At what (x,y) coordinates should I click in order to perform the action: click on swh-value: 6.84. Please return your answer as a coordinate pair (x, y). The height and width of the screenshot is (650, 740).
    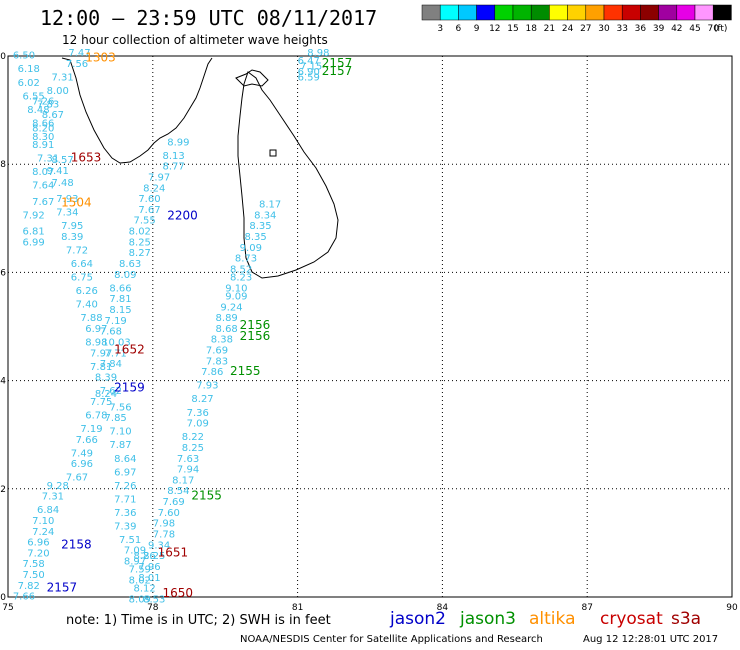
    Looking at the image, I should click on (48, 510).